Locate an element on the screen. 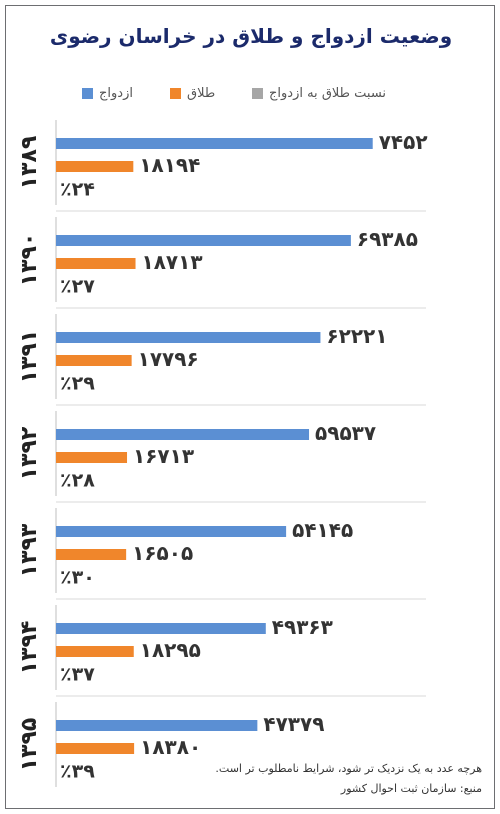  ratio-value-label: ٪۲۷ is located at coordinates (77, 287).